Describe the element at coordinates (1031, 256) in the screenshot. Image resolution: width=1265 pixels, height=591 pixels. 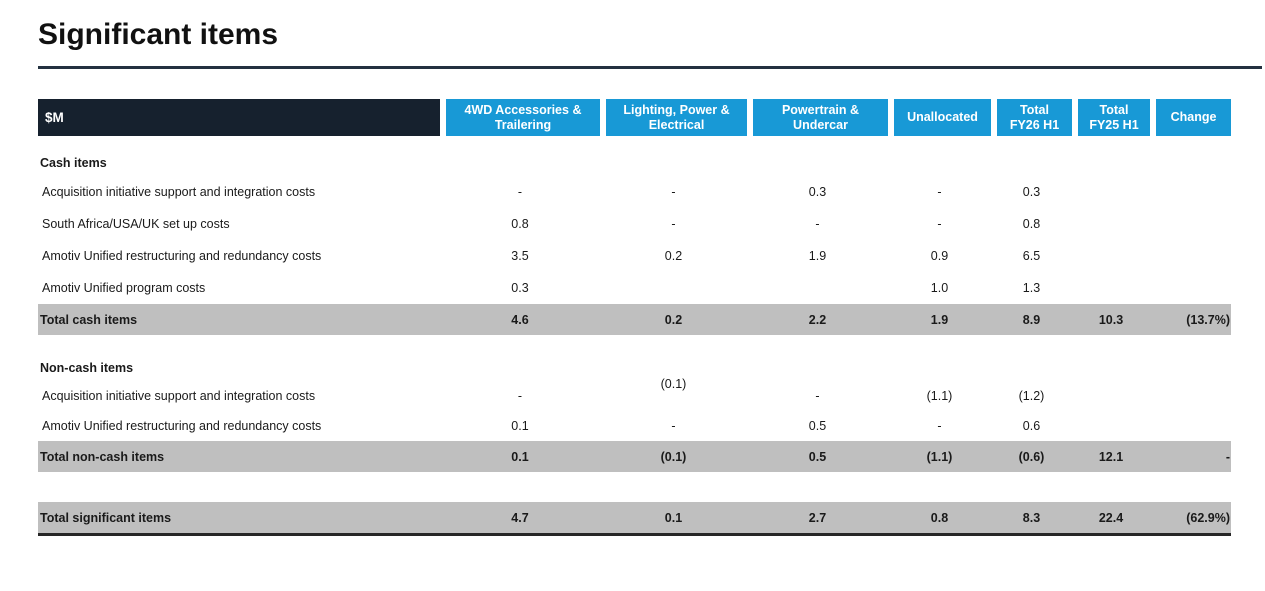
I see `cell-value: 6.5` at that location.